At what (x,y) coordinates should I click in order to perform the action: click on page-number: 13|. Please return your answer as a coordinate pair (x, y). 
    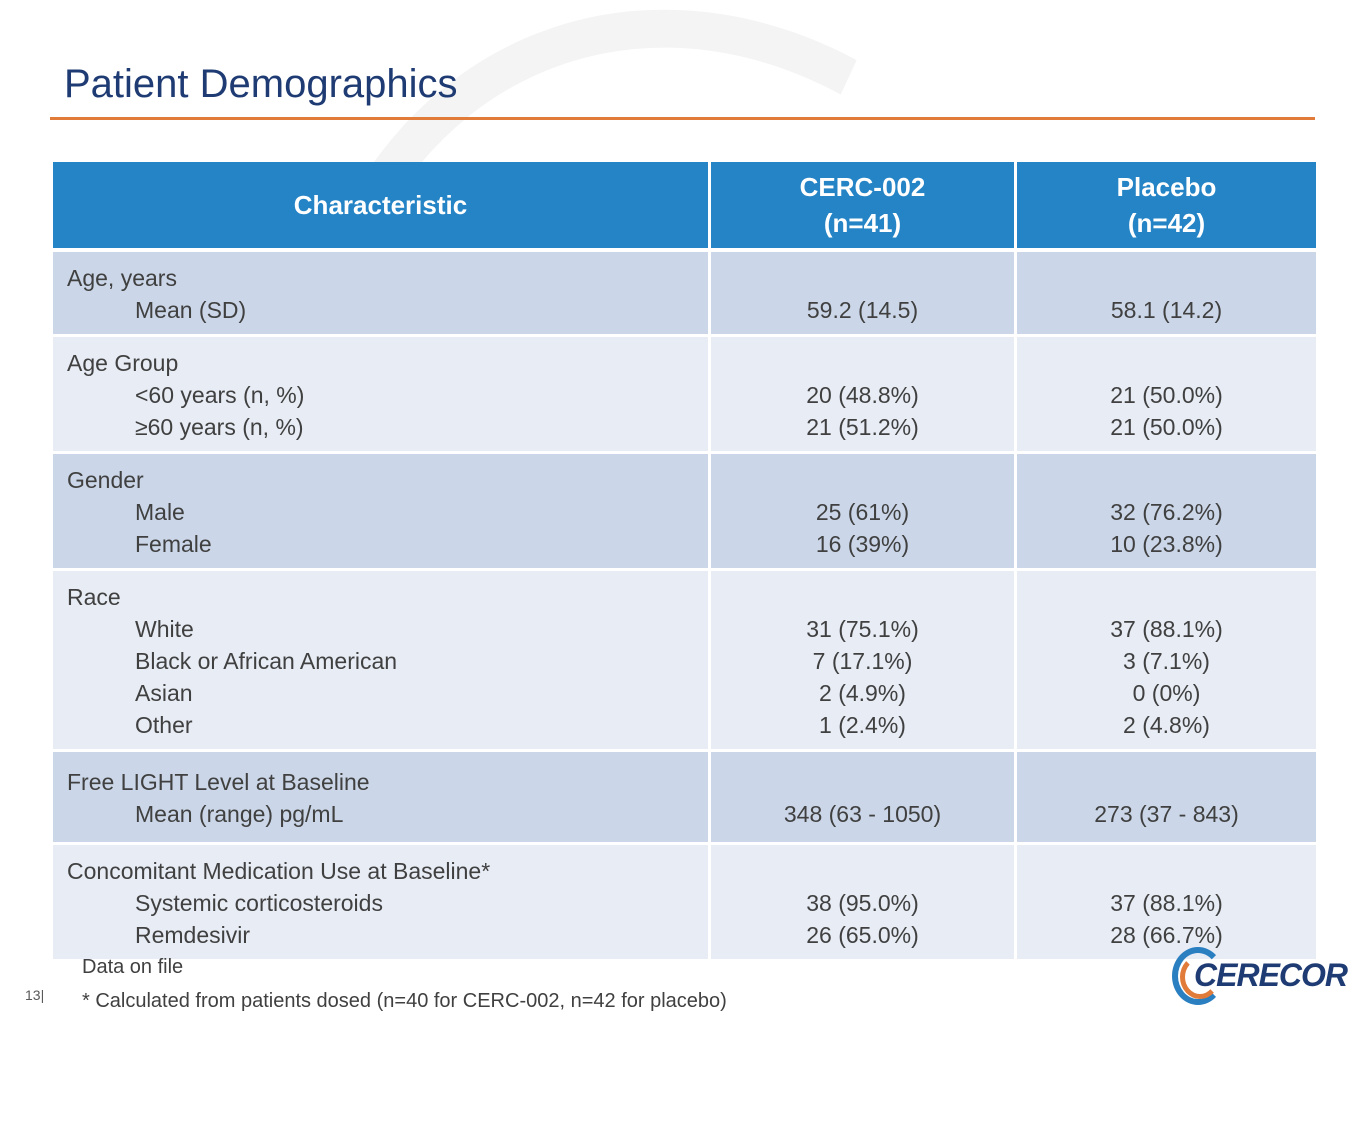
    Looking at the image, I should click on (35, 995).